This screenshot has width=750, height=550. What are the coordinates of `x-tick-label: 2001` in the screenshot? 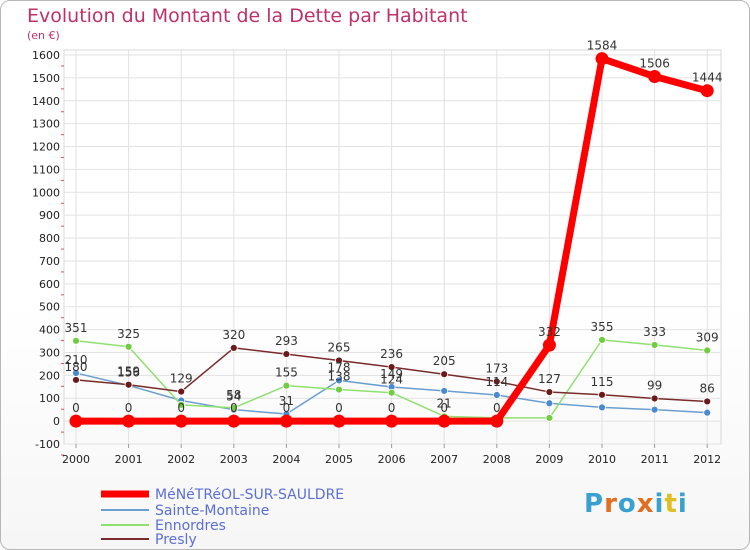 It's located at (129, 459).